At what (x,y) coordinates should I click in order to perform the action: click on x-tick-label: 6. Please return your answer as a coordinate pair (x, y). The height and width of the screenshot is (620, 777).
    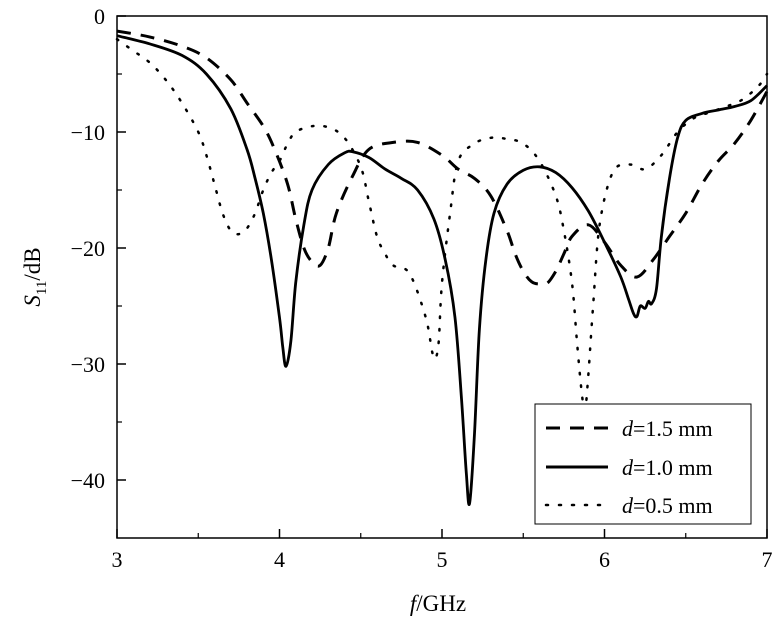
    Looking at the image, I should click on (604, 559).